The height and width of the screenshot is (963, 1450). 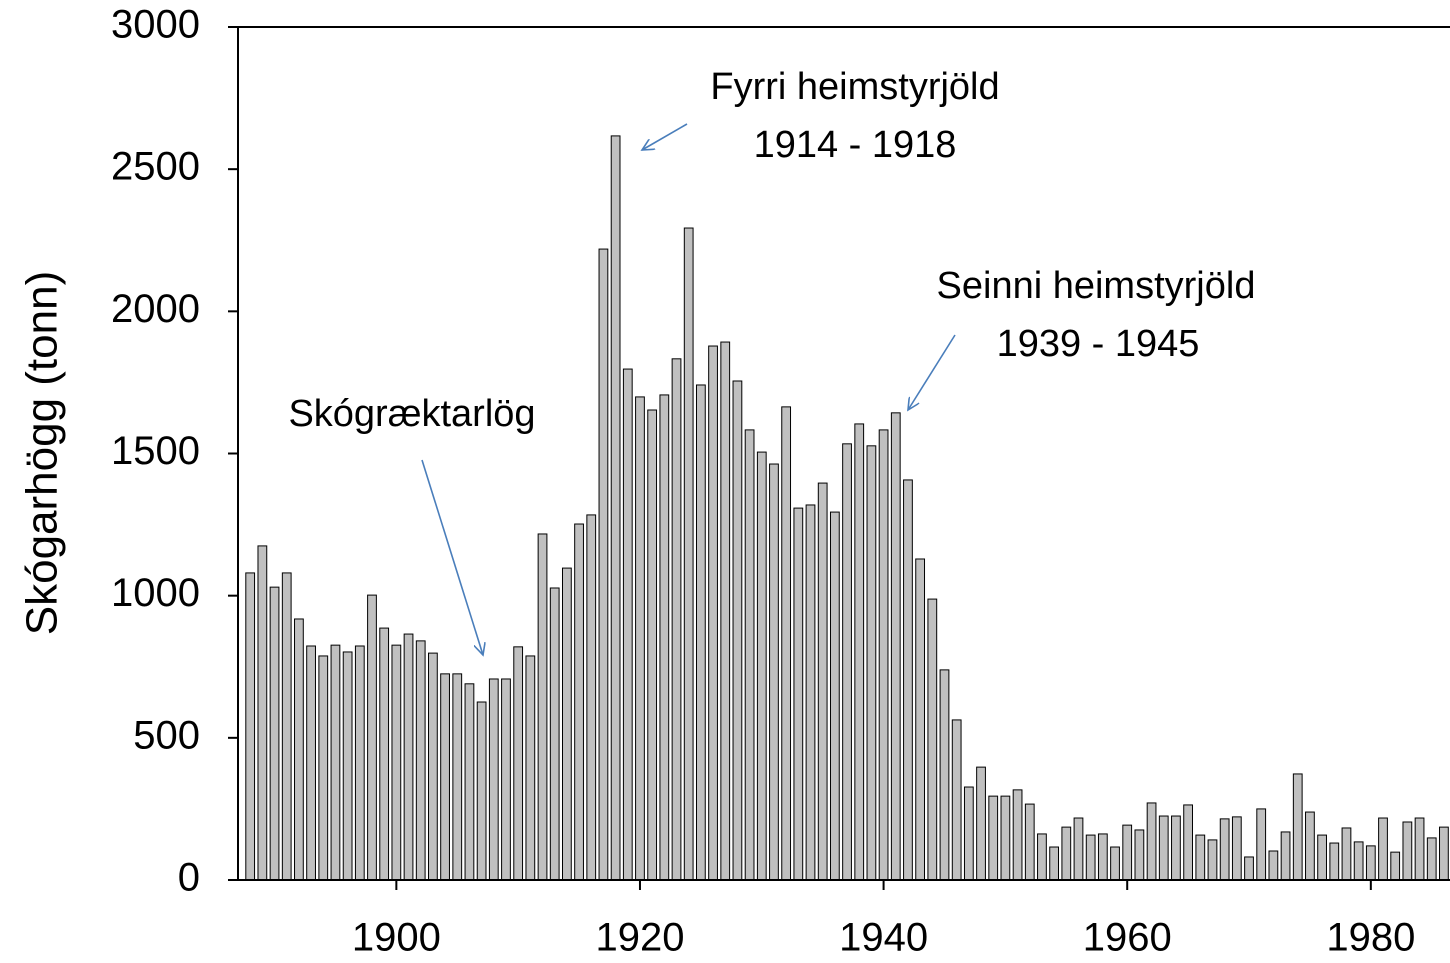 What do you see at coordinates (855, 145) in the screenshot?
I see `annotation: 1914 - 1918` at bounding box center [855, 145].